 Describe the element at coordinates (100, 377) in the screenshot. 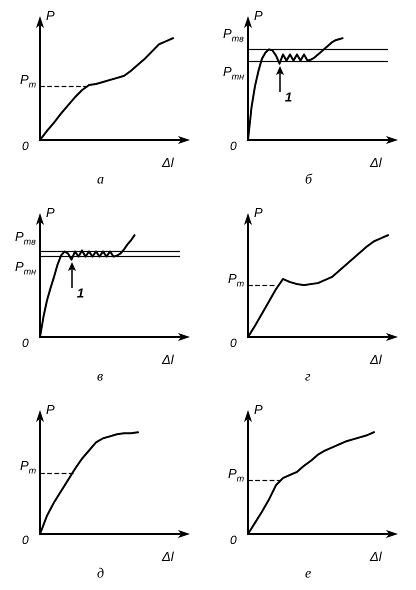

I see `text: в` at that location.